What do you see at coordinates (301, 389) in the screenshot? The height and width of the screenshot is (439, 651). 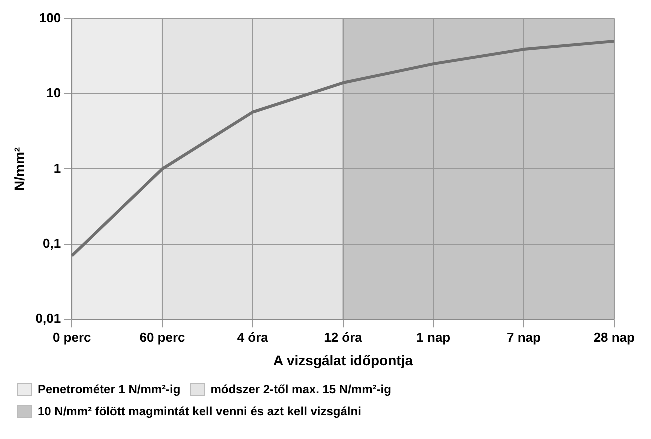 I see `legend-label: módszer 2-től max. 15 N/mm²-ig` at bounding box center [301, 389].